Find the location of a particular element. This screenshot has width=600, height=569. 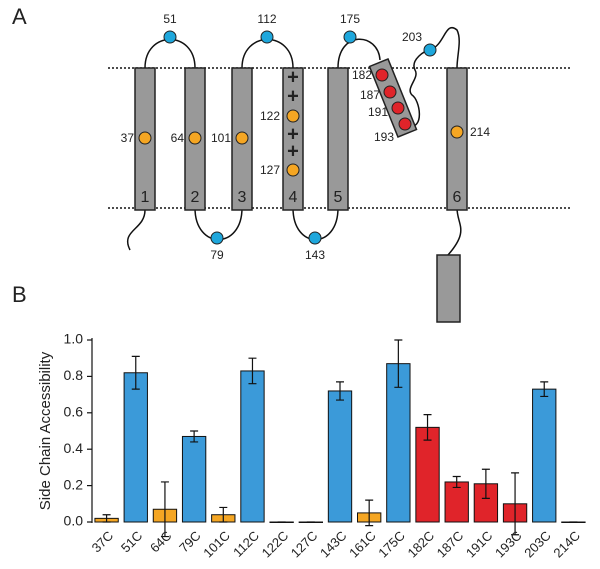

residue-label: 182 is located at coordinates (362, 75).